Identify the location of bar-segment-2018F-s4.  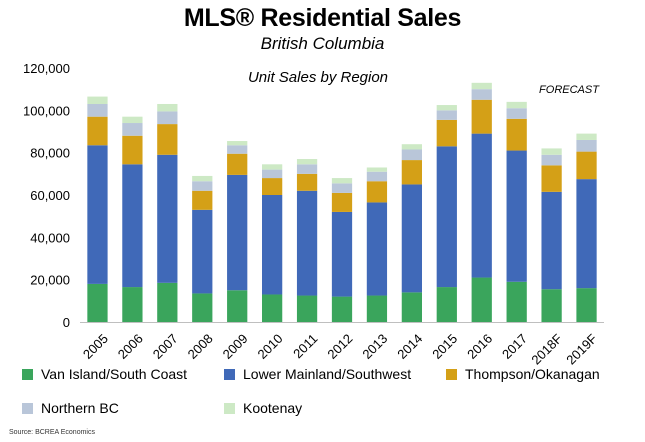
(551, 151).